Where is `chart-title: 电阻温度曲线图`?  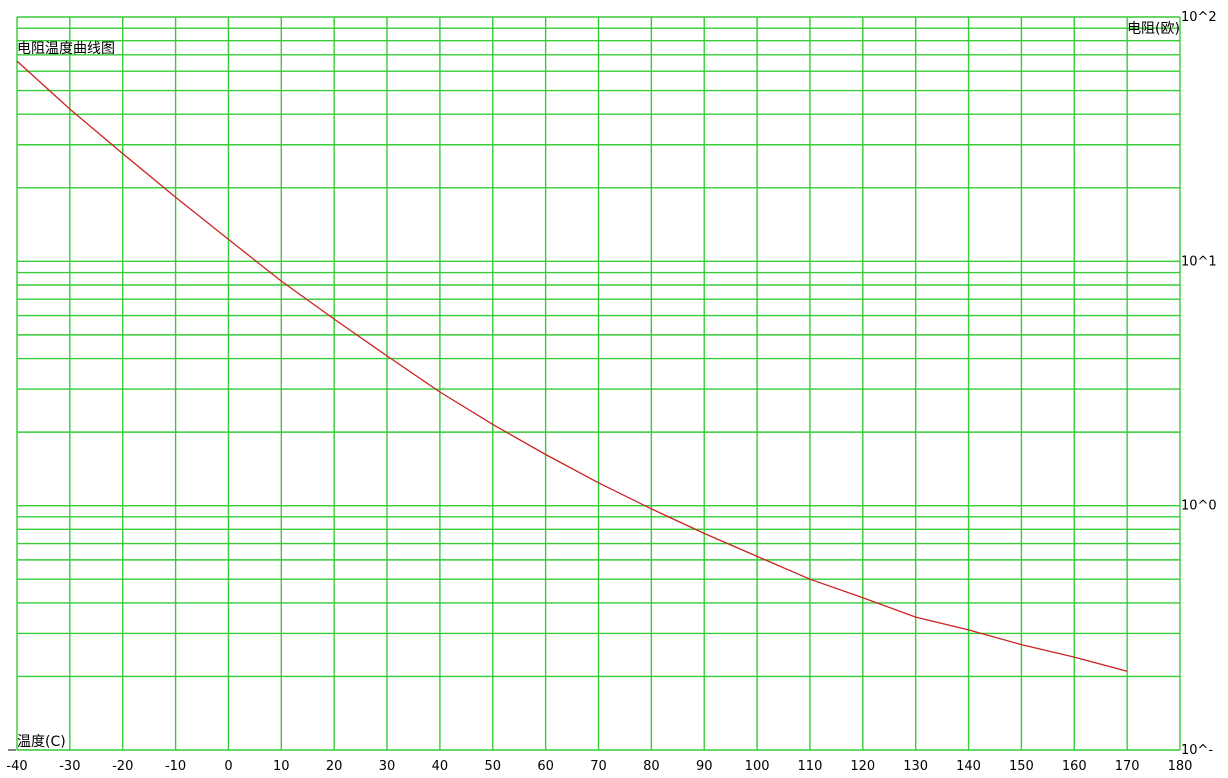 chart-title: 电阻温度曲线图 is located at coordinates (66, 49).